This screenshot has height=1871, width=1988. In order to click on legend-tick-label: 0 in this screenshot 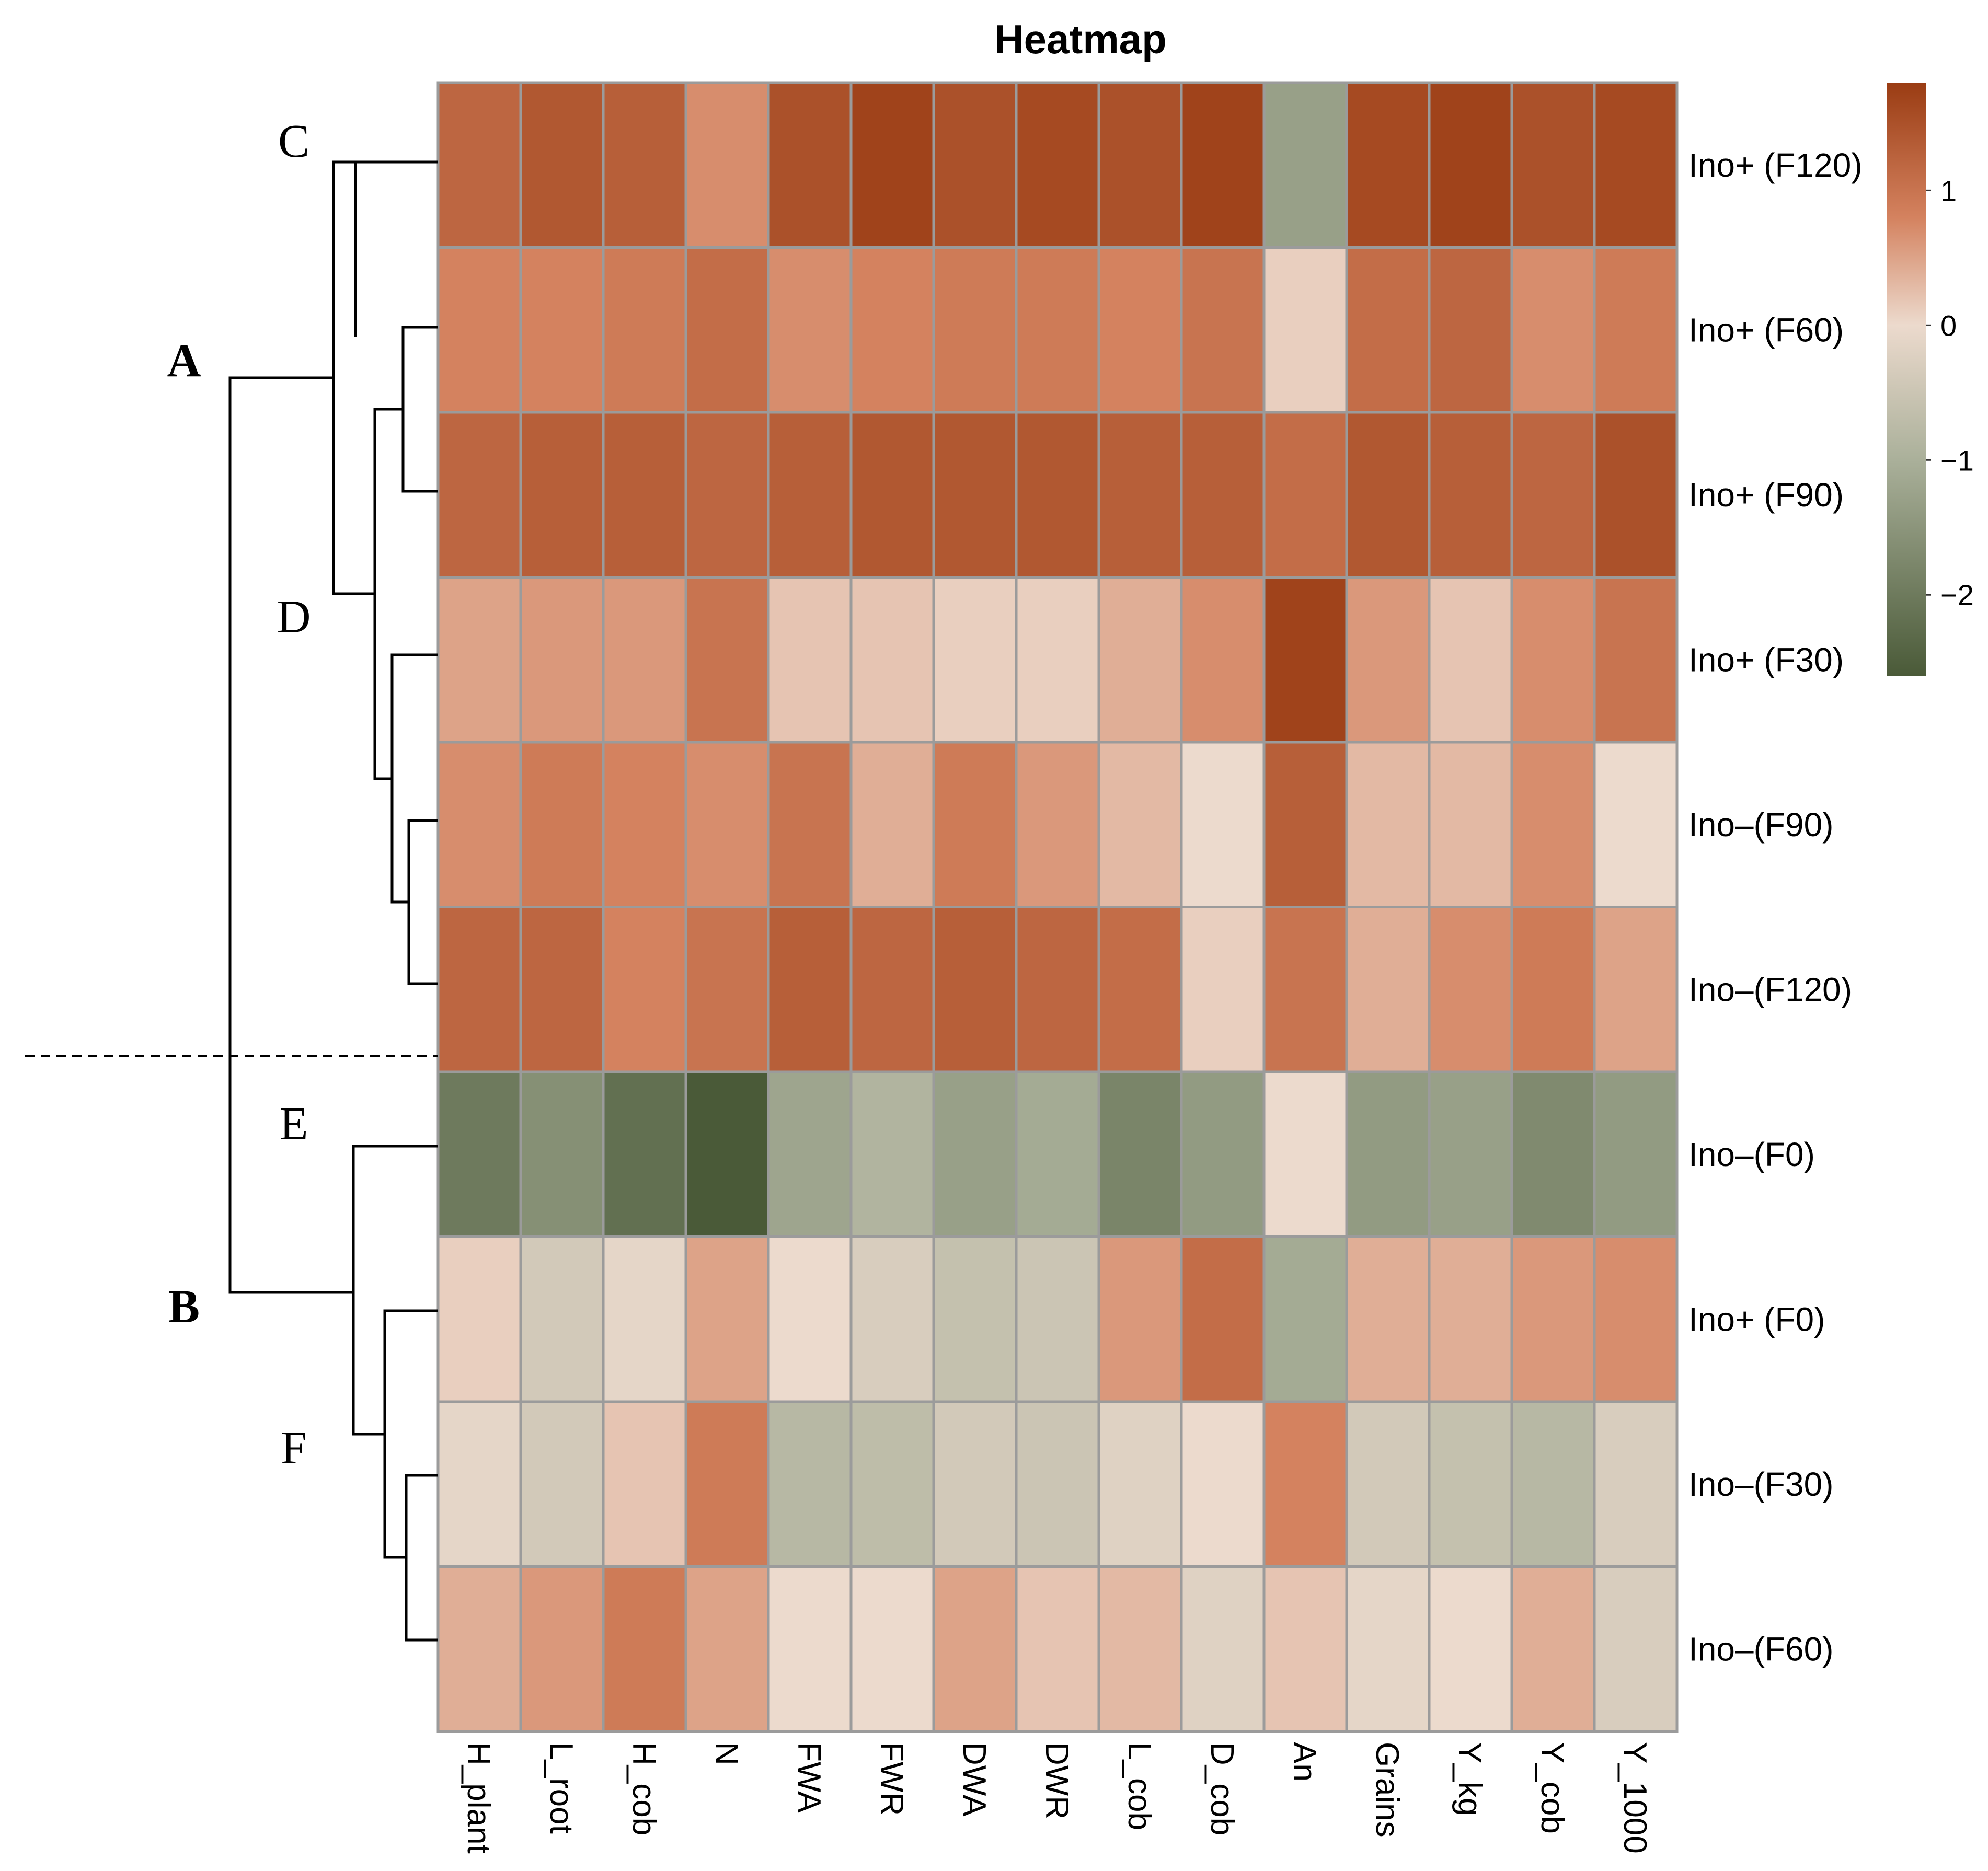, I will do `click(1948, 326)`.